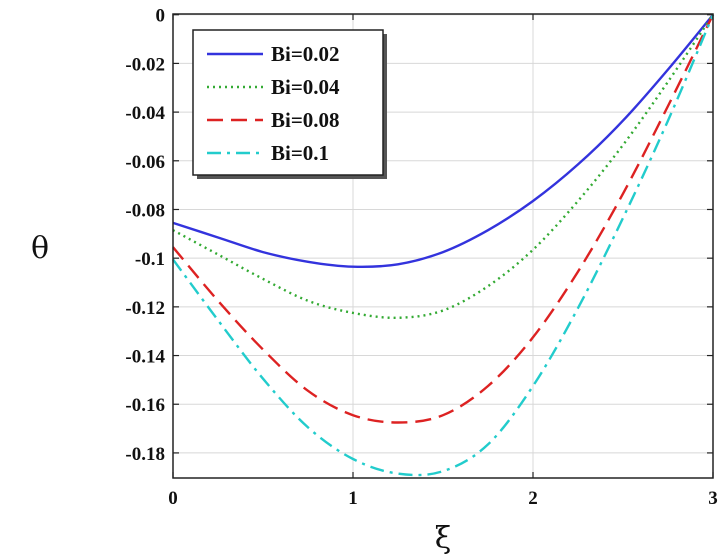 The image size is (720, 556). Describe the element at coordinates (161, 16) in the screenshot. I see `y-tick-label: 0` at that location.